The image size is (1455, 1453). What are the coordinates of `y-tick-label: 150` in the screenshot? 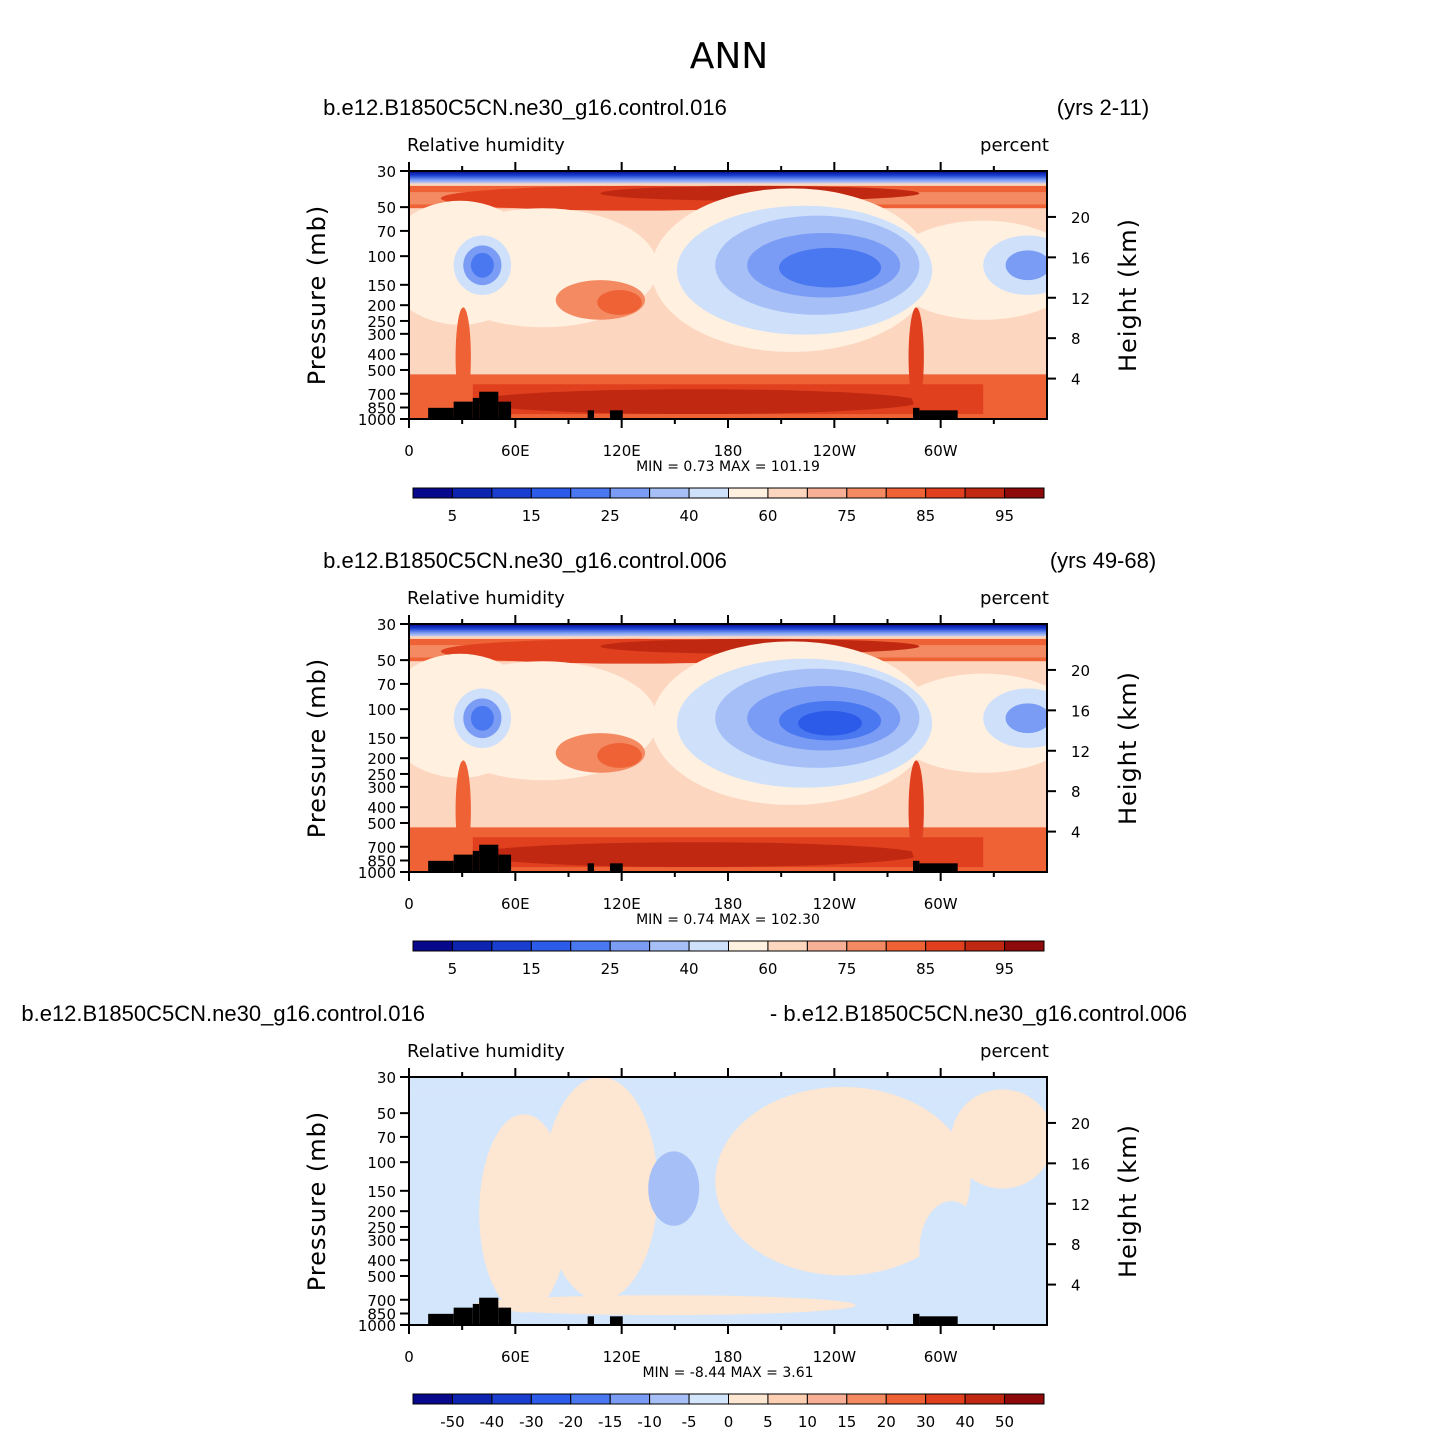 It's located at (381, 1192).